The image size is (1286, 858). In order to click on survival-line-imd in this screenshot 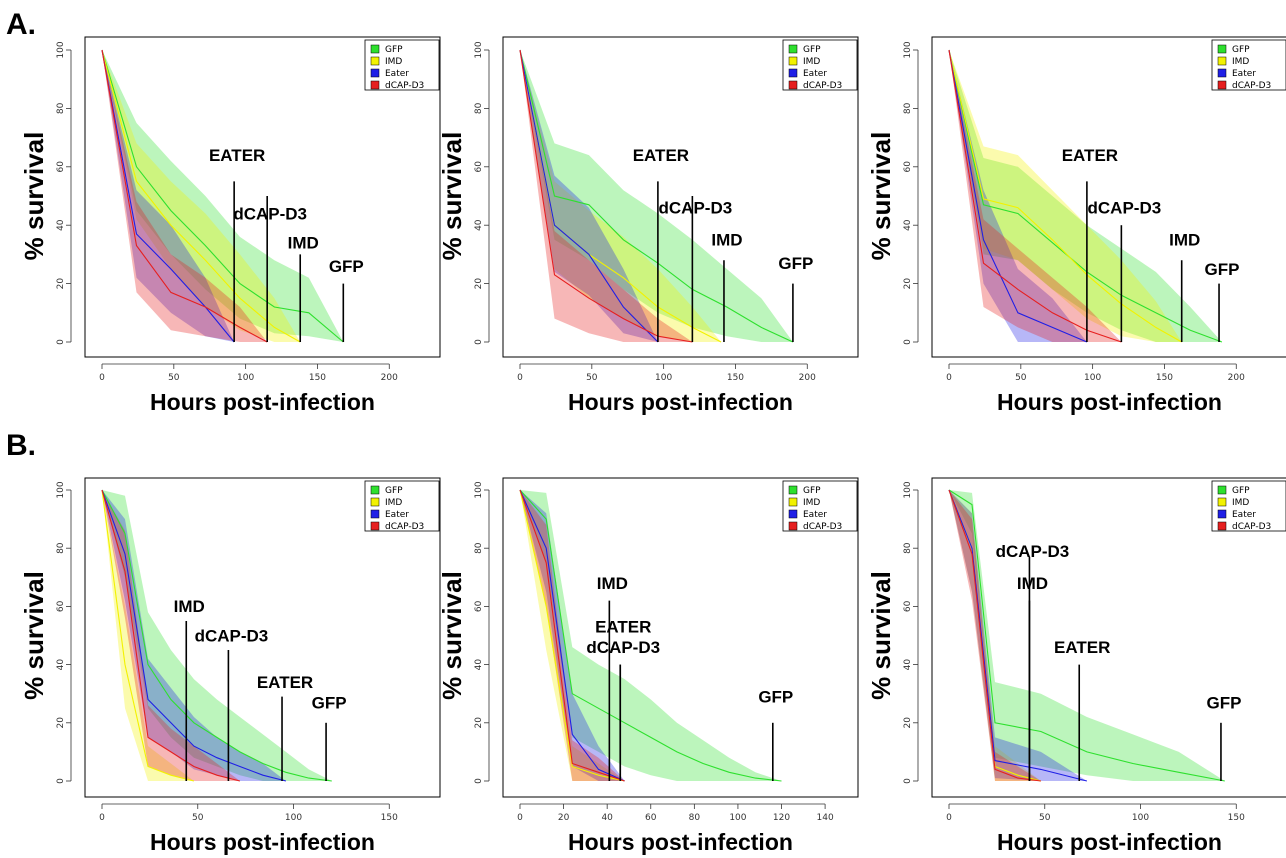, I will do `click(201, 196)`.